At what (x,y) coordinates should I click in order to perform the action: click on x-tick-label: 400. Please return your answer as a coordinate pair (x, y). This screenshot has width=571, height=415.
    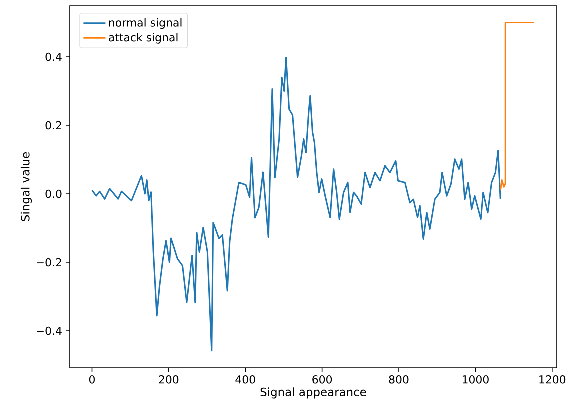
    Looking at the image, I should click on (246, 380).